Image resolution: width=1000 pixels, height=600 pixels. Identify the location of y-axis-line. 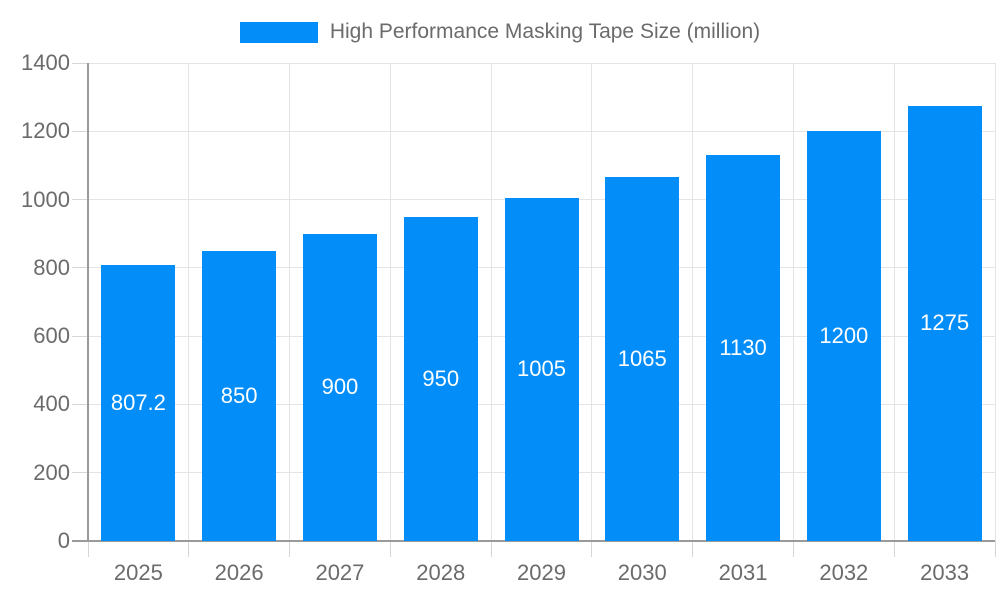
(88, 302).